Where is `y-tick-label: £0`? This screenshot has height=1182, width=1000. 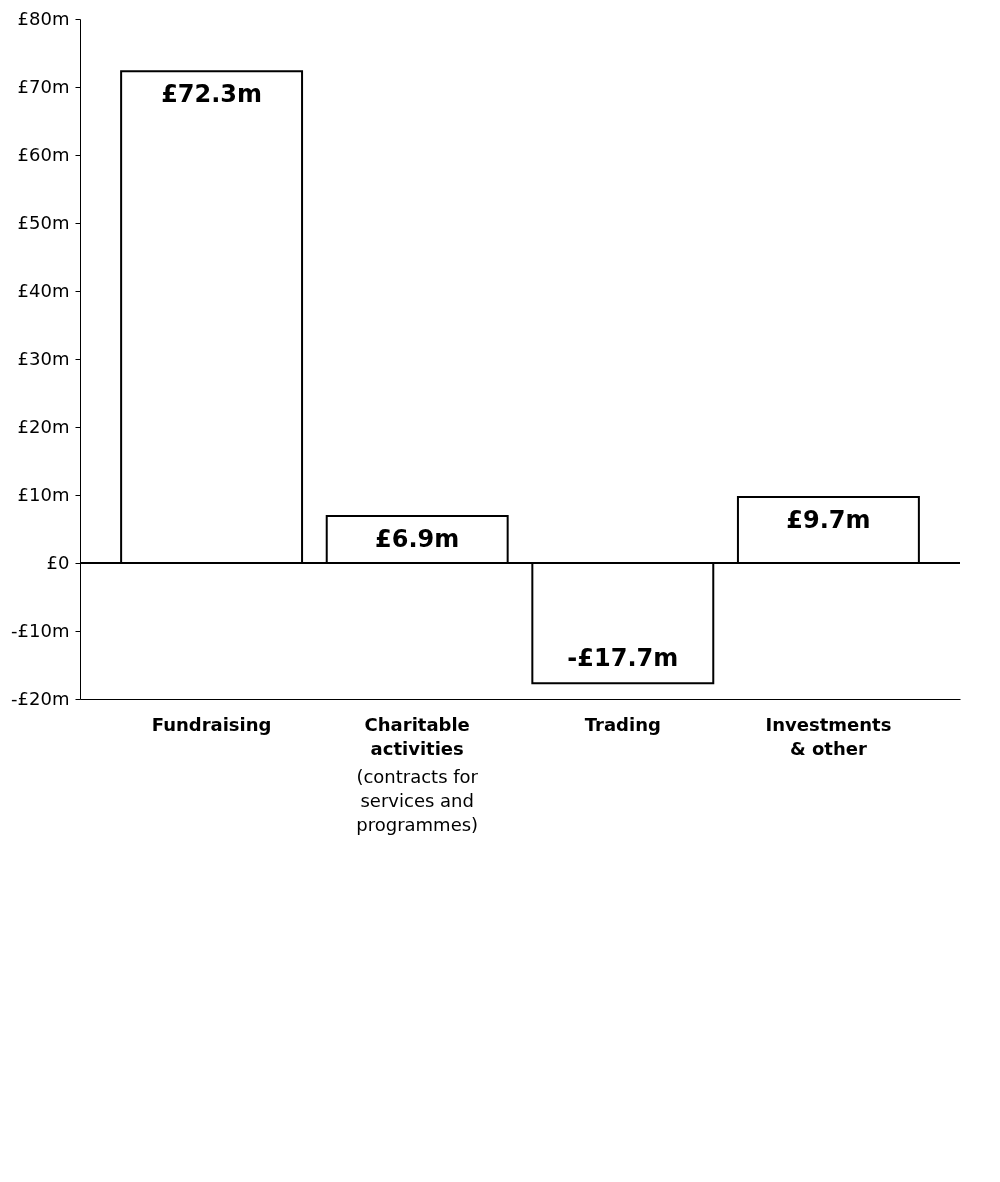 y-tick-label: £0 is located at coordinates (58, 562).